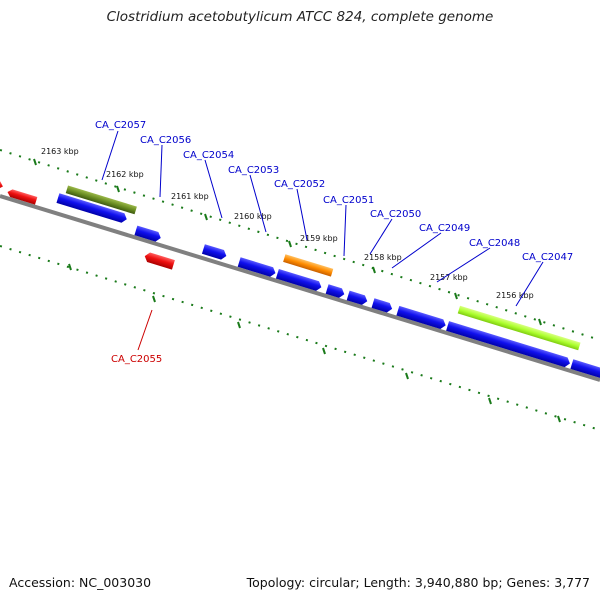  Describe the element at coordinates (101, 200) in the screenshot. I see `feature-dark-green` at that location.